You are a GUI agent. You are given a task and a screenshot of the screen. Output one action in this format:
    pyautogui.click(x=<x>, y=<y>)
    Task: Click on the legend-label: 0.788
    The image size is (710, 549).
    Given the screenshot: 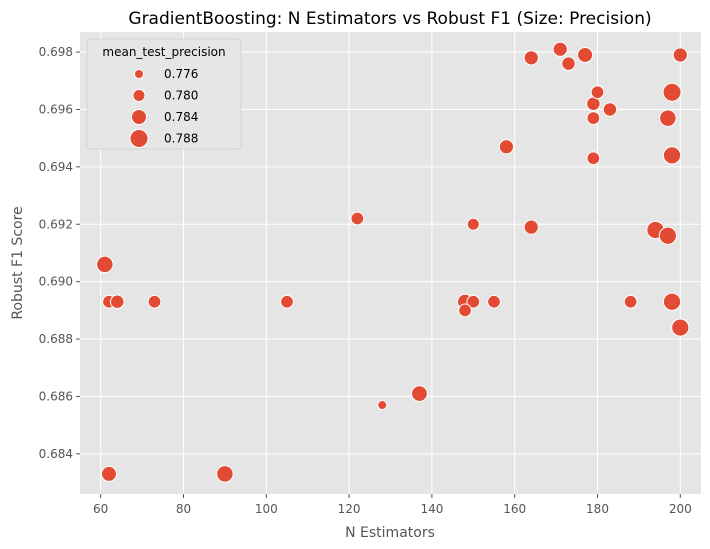 What is the action you would take?
    pyautogui.click(x=181, y=139)
    